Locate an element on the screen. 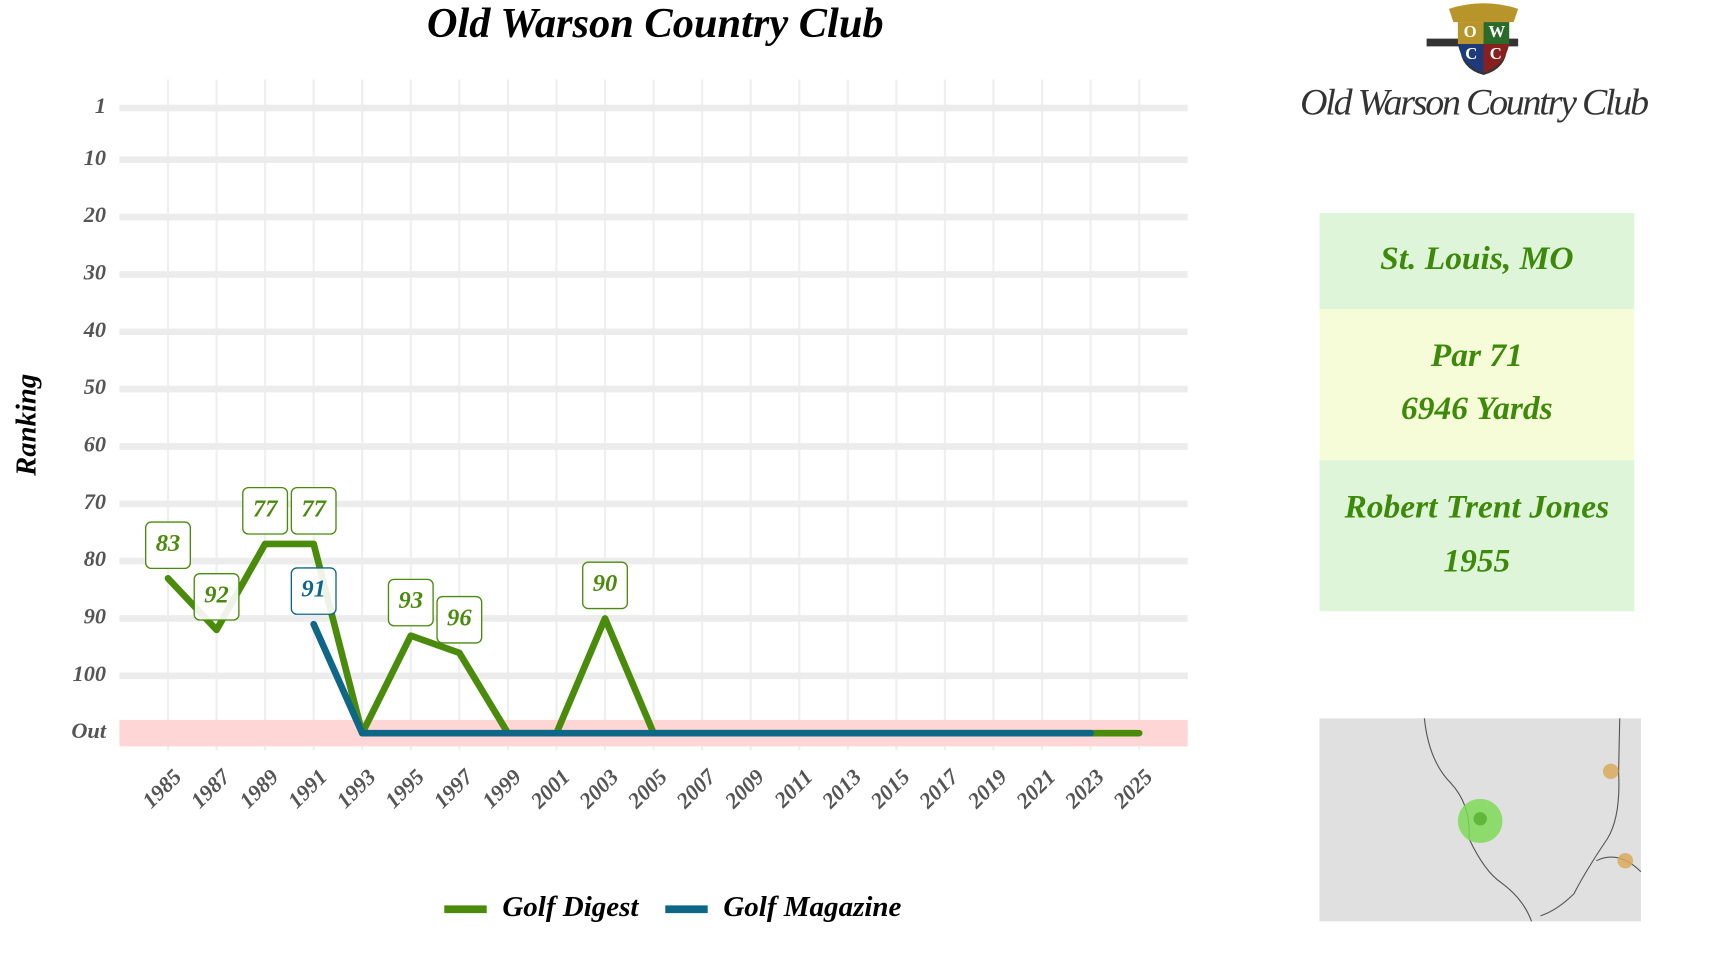 This screenshot has width=1728, height=960. y-tick-label: 80 is located at coordinates (95, 558).